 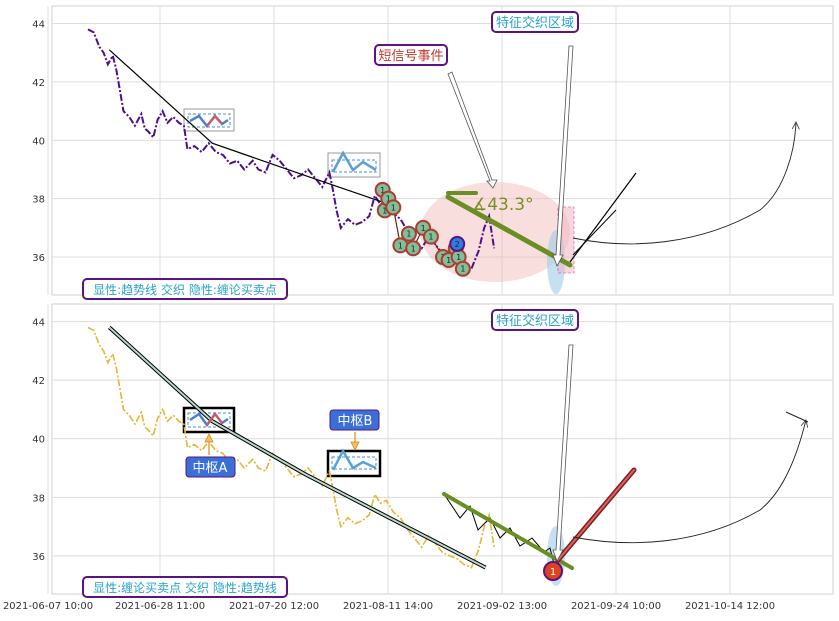 I want to click on top-box-a-inner, so click(x=209, y=120).